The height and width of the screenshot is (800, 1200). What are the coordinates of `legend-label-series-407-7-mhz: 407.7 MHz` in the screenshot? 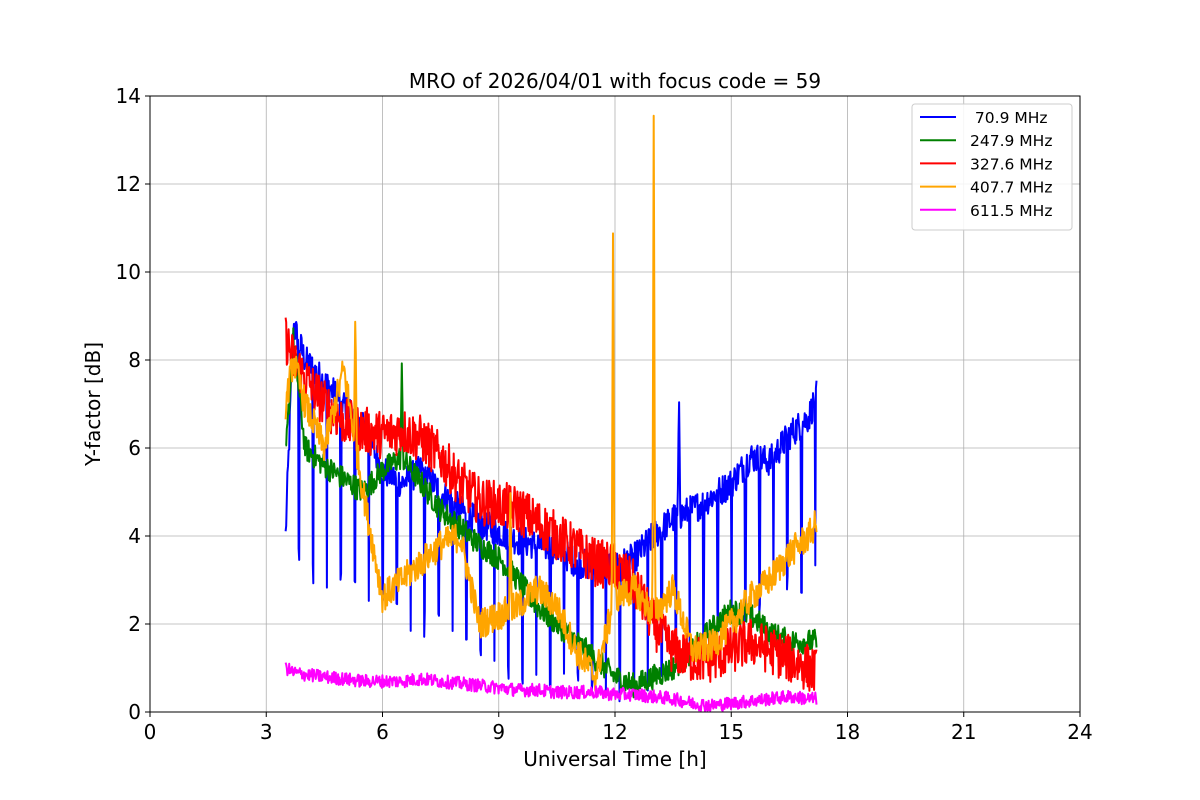 It's located at (1011, 188).